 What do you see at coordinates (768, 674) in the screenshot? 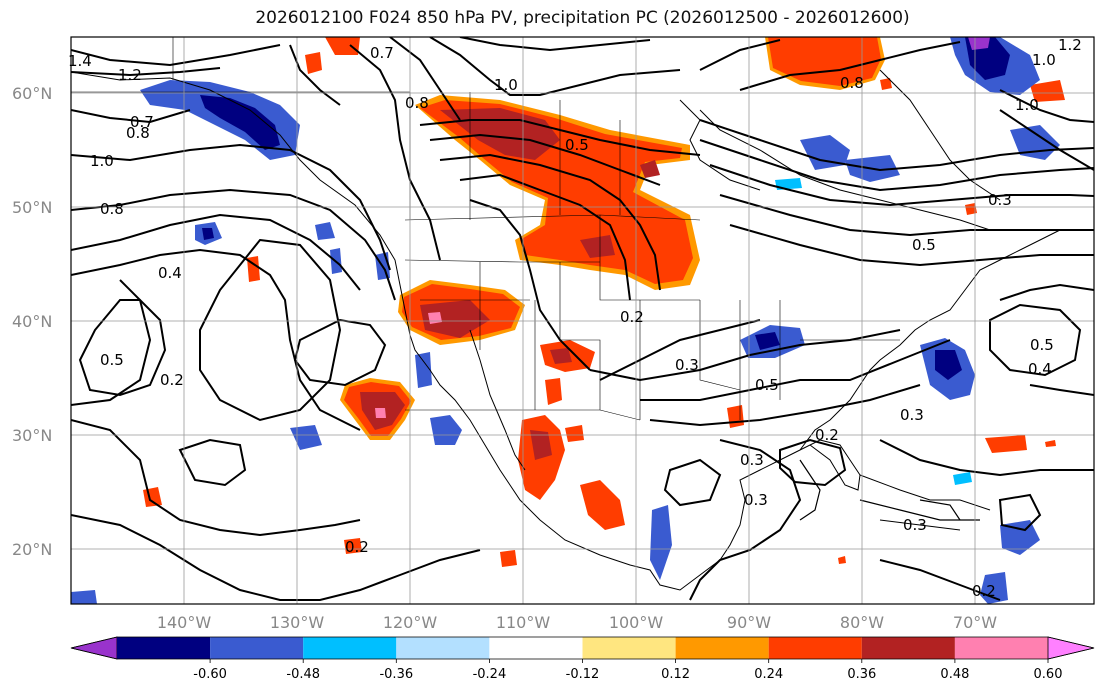
I see `colorbar-tick-label: 0.24` at bounding box center [768, 674].